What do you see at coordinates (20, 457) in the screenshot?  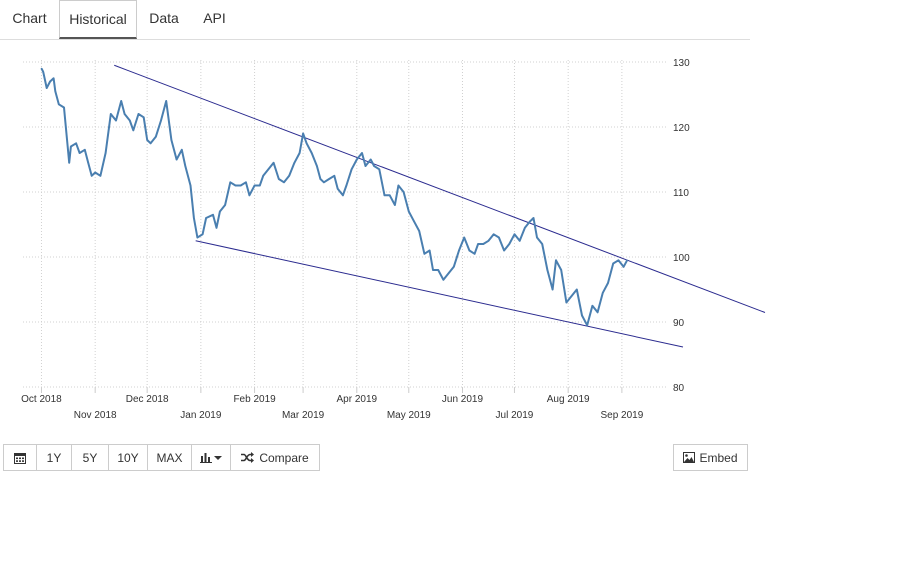 I see `calendar-button` at bounding box center [20, 457].